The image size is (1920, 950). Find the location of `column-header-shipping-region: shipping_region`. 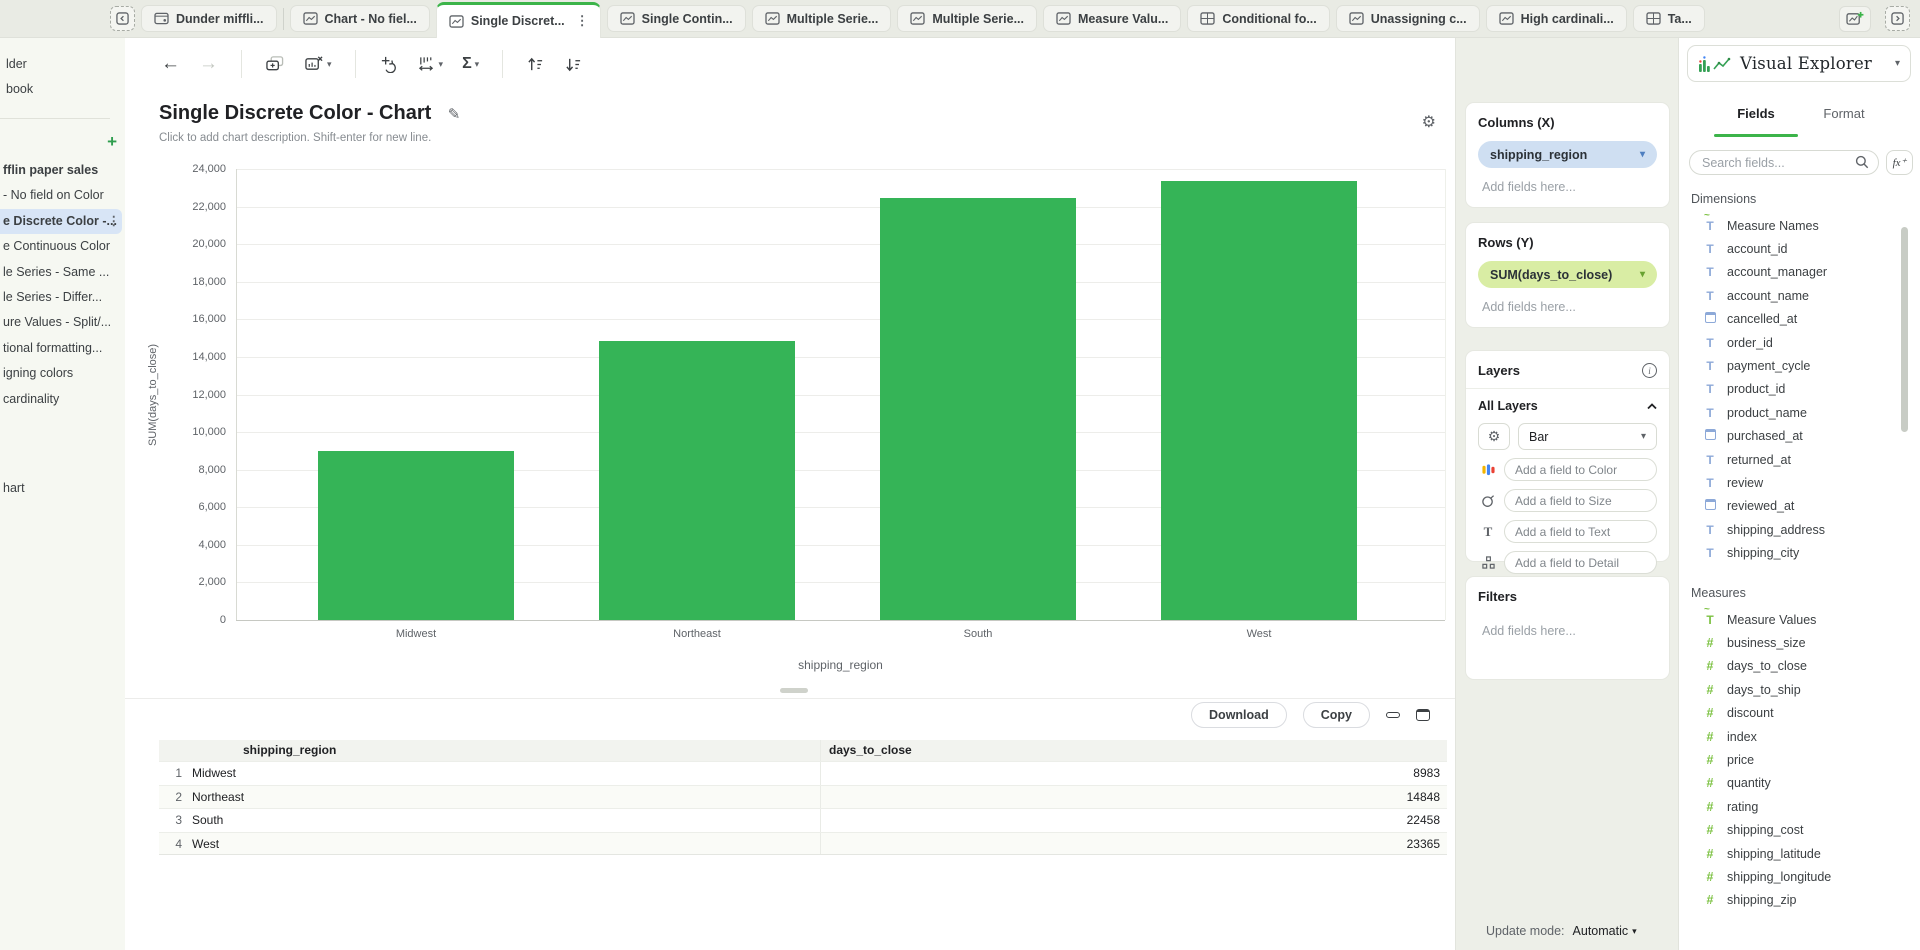

column-header-shipping-region: shipping_region is located at coordinates (290, 750).